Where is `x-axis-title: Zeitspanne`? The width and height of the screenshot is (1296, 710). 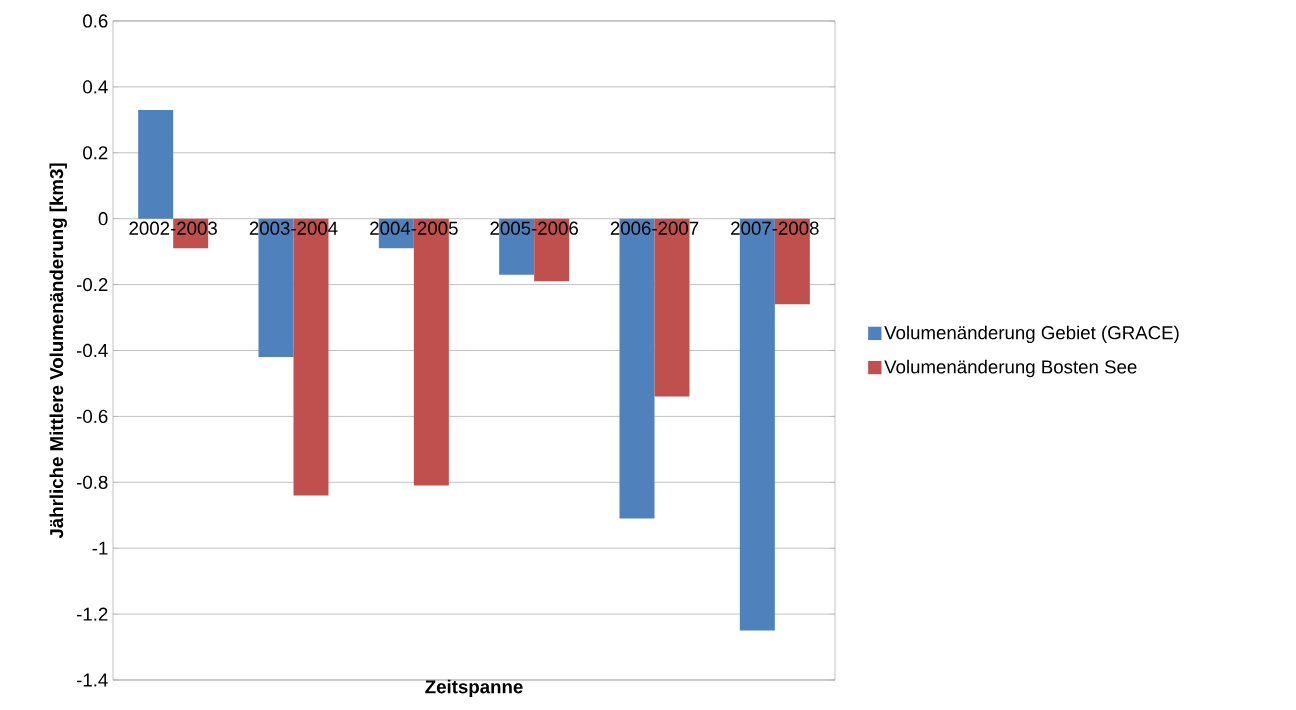
x-axis-title: Zeitspanne is located at coordinates (474, 688).